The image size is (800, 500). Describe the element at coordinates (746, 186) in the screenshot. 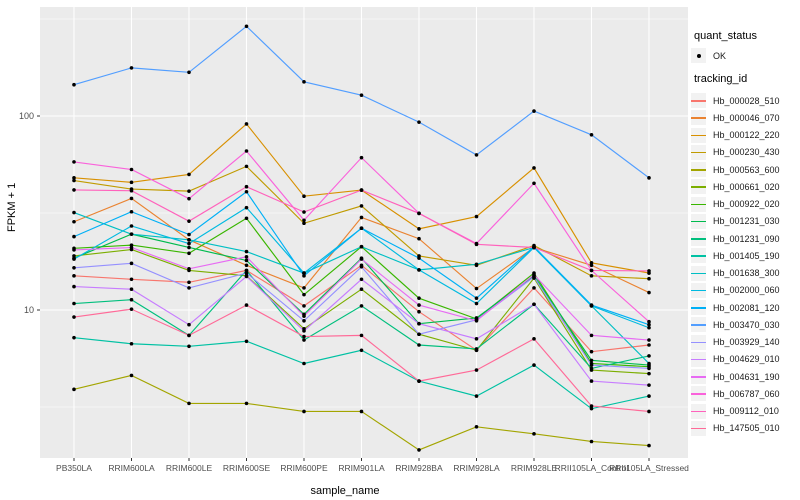

I see `legend-item-label: Hb_000661_020` at that location.